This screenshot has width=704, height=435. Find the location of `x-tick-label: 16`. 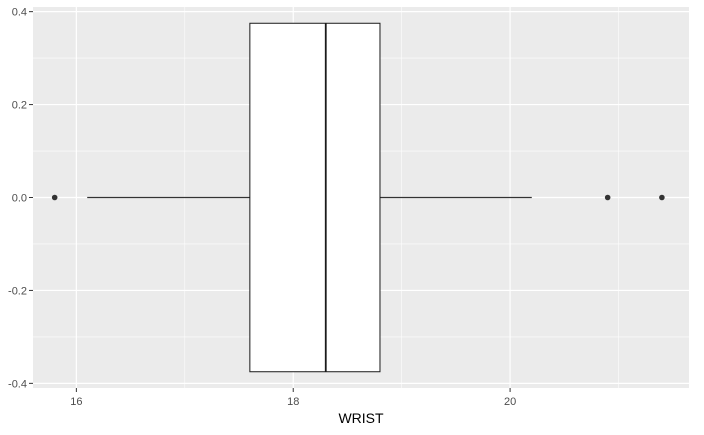

x-tick-label: 16 is located at coordinates (76, 402).